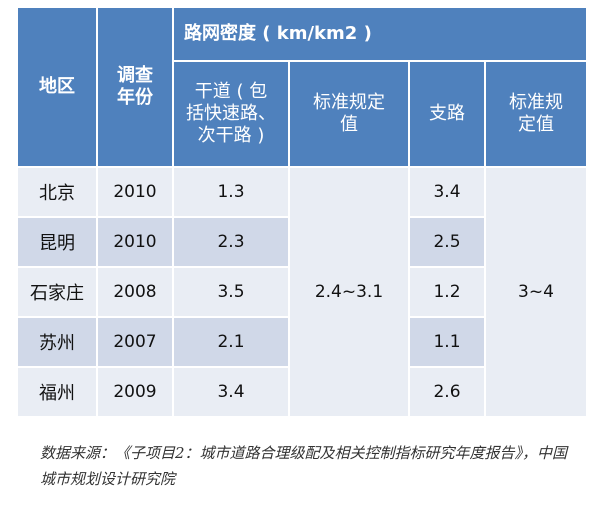 Image resolution: width=600 pixels, height=521 pixels. What do you see at coordinates (135, 342) in the screenshot?
I see `year-cell: 2007` at bounding box center [135, 342].